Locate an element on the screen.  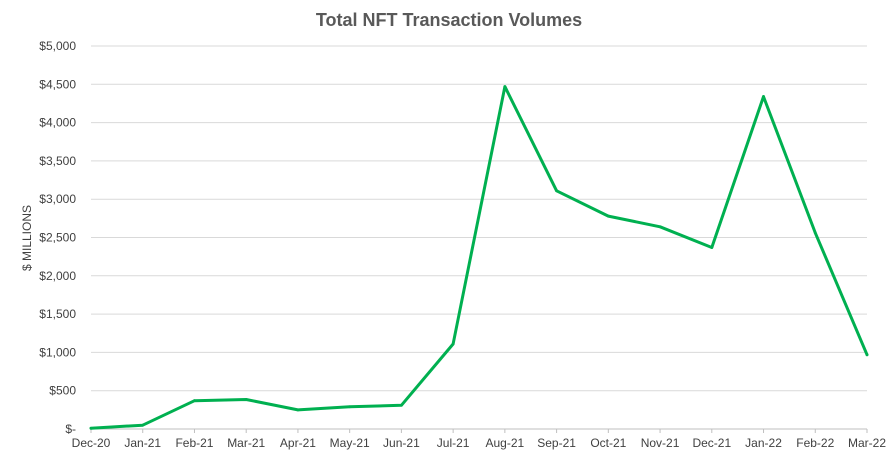
x-tick-label: Sep-21 is located at coordinates (556, 443).